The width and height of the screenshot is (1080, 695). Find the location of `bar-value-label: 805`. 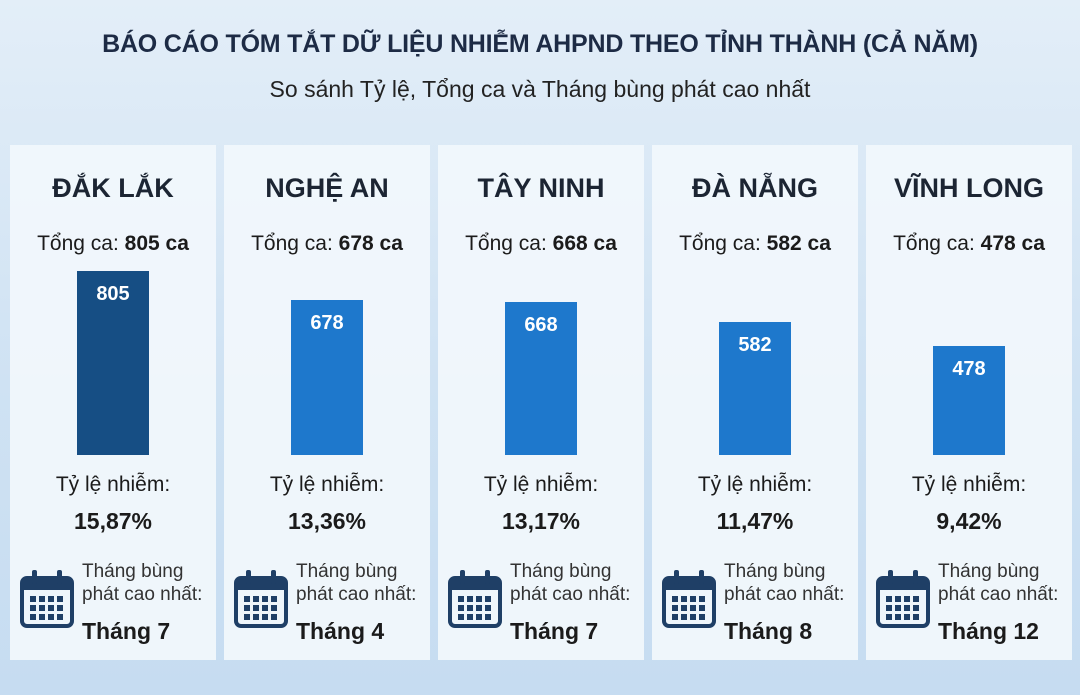

bar-value-label: 805 is located at coordinates (113, 294).